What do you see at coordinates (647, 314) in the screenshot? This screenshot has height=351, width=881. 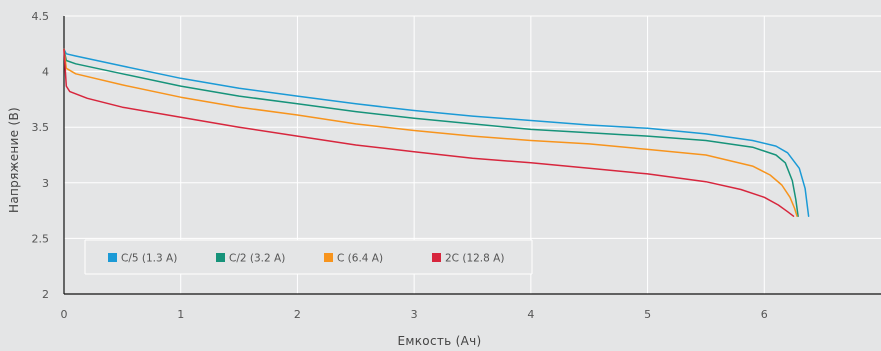 I see `x-tick-label: 5` at bounding box center [647, 314].